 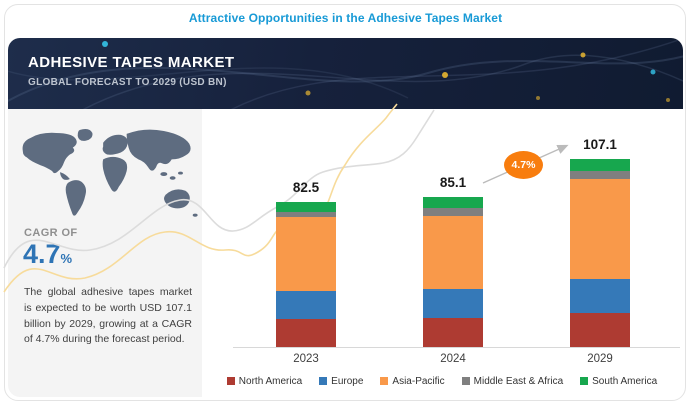 I want to click on total-value-label: 82.5, so click(x=306, y=188).